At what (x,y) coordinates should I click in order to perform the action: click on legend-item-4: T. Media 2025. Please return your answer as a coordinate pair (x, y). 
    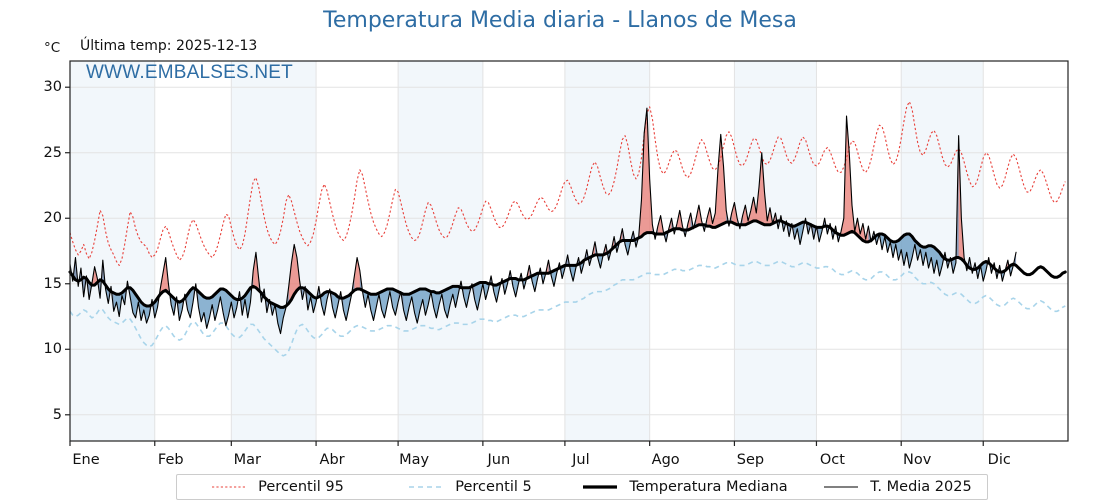
    Looking at the image, I should click on (897, 487).